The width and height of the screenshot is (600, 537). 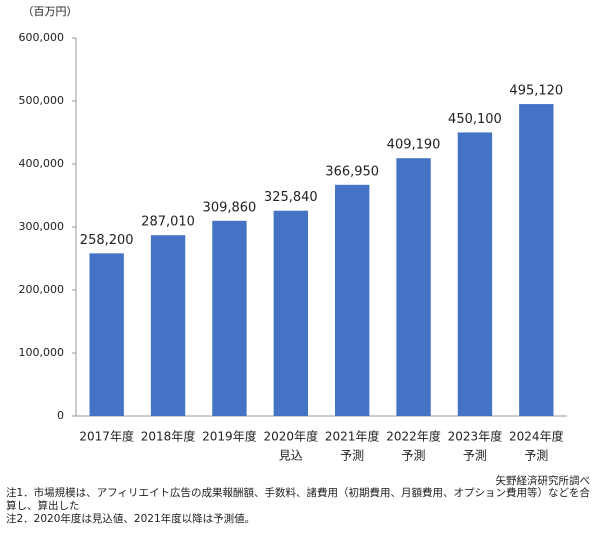 What do you see at coordinates (352, 171) in the screenshot?
I see `value-label: 366,950` at bounding box center [352, 171].